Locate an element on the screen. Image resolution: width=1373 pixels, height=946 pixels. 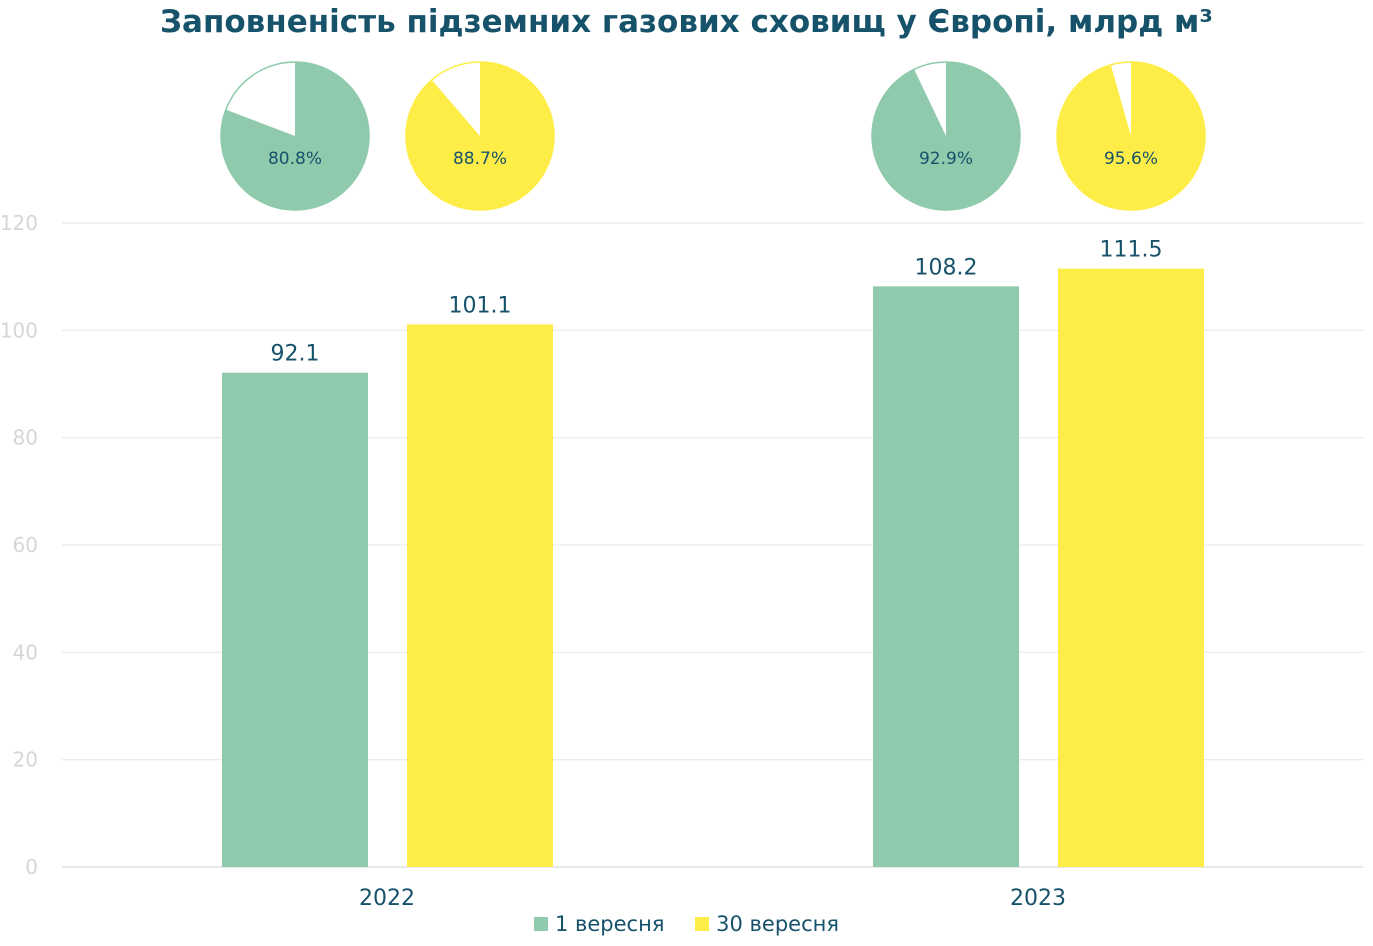
legend-item-sep-1: 1 вересня is located at coordinates (599, 924).